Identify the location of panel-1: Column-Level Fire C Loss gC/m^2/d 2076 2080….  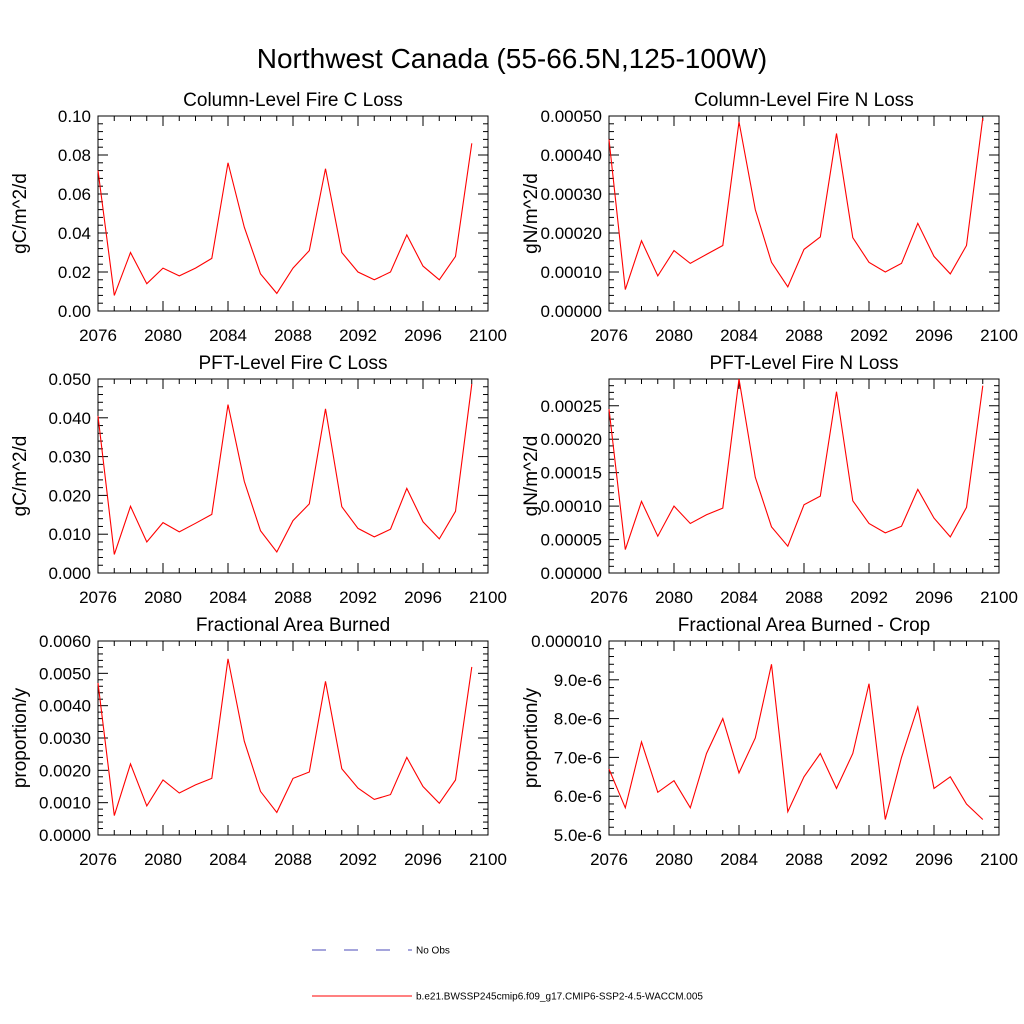
(258, 217).